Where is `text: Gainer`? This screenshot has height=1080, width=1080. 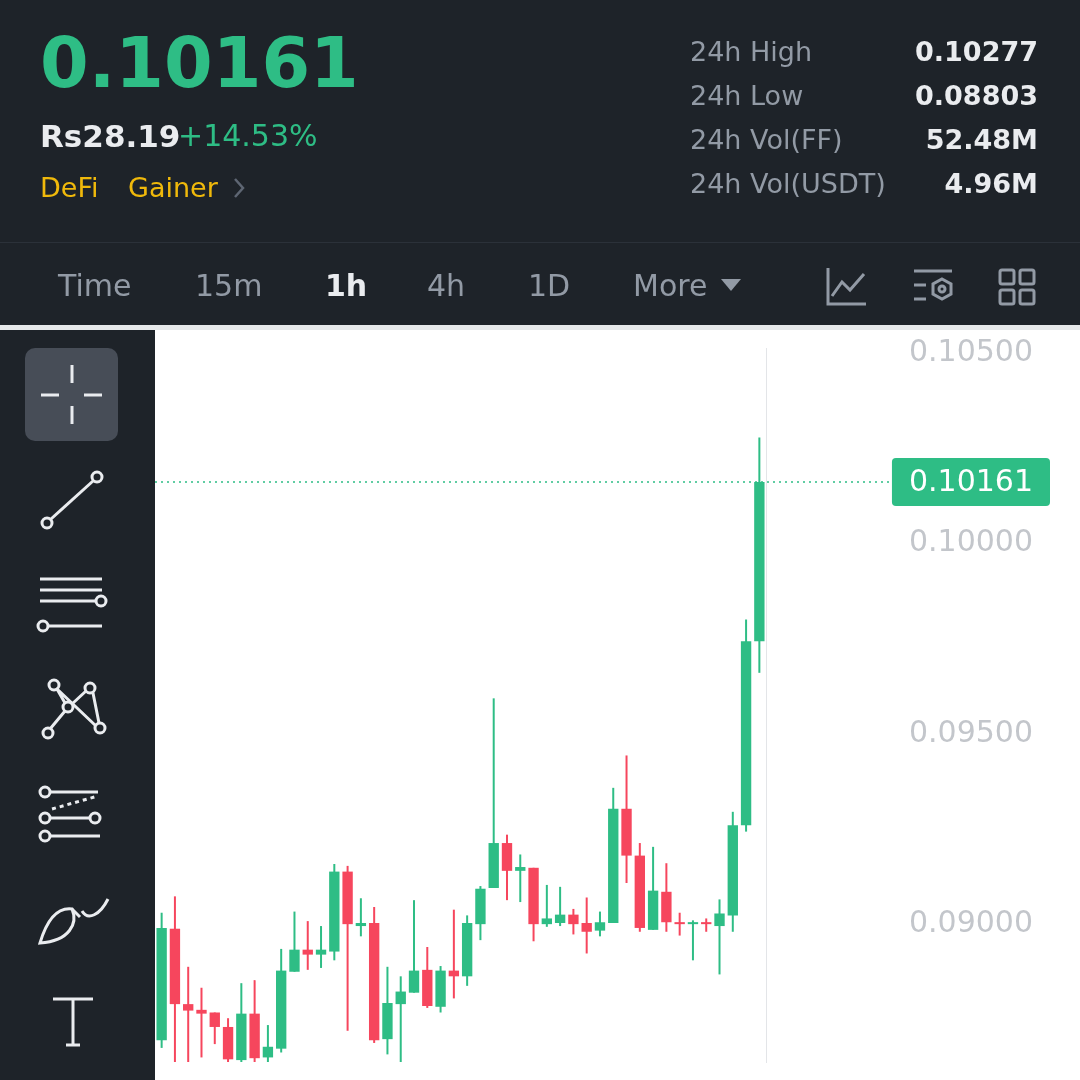
text: Gainer is located at coordinates (173, 187).